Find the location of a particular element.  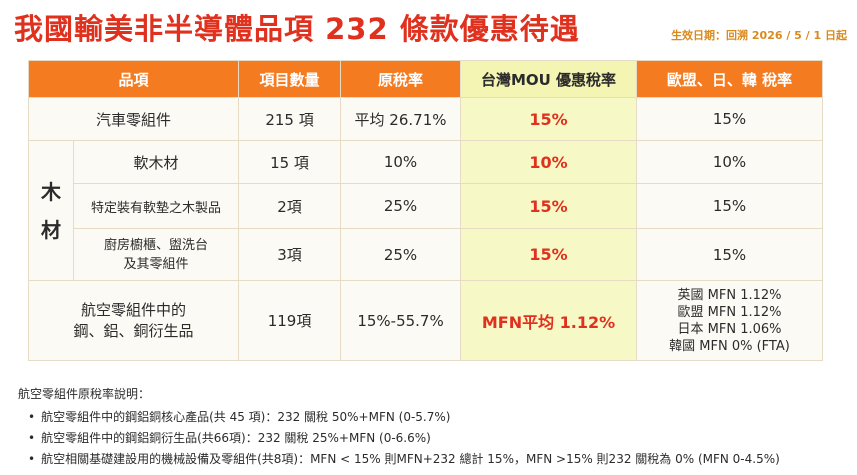

row-original-rate: 平均 26.71% is located at coordinates (401, 119).